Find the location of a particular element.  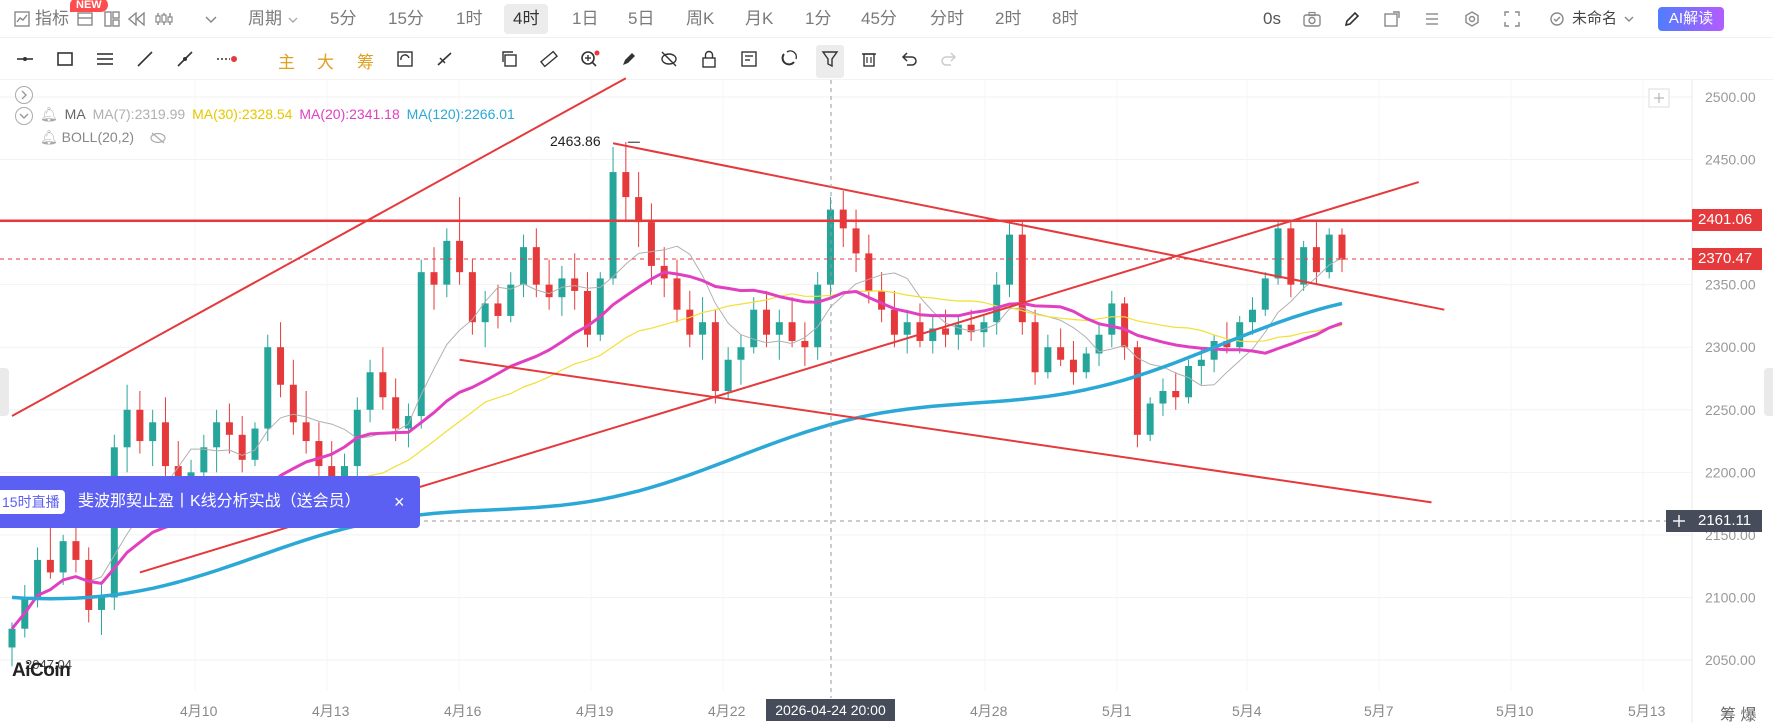

aicoin-logo: AiCoin is located at coordinates (41, 670).